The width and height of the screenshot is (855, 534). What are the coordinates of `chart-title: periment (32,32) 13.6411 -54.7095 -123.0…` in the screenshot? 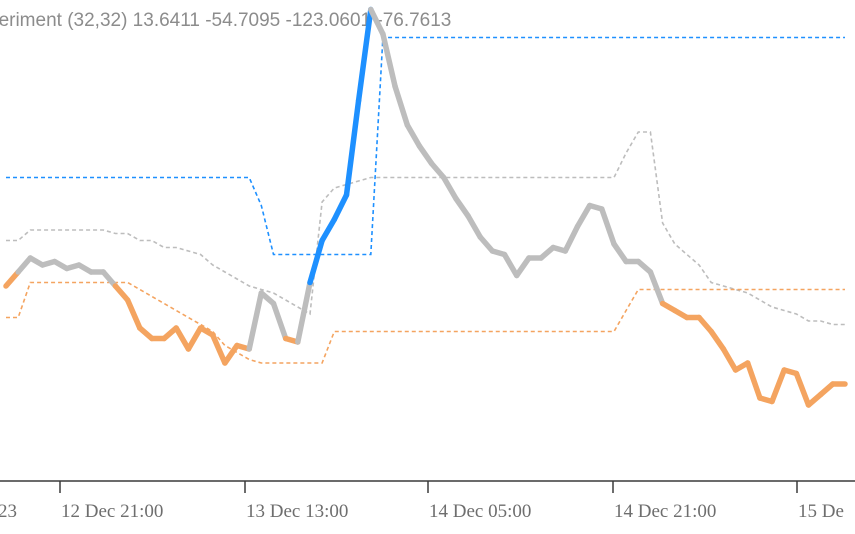 It's located at (225, 20).